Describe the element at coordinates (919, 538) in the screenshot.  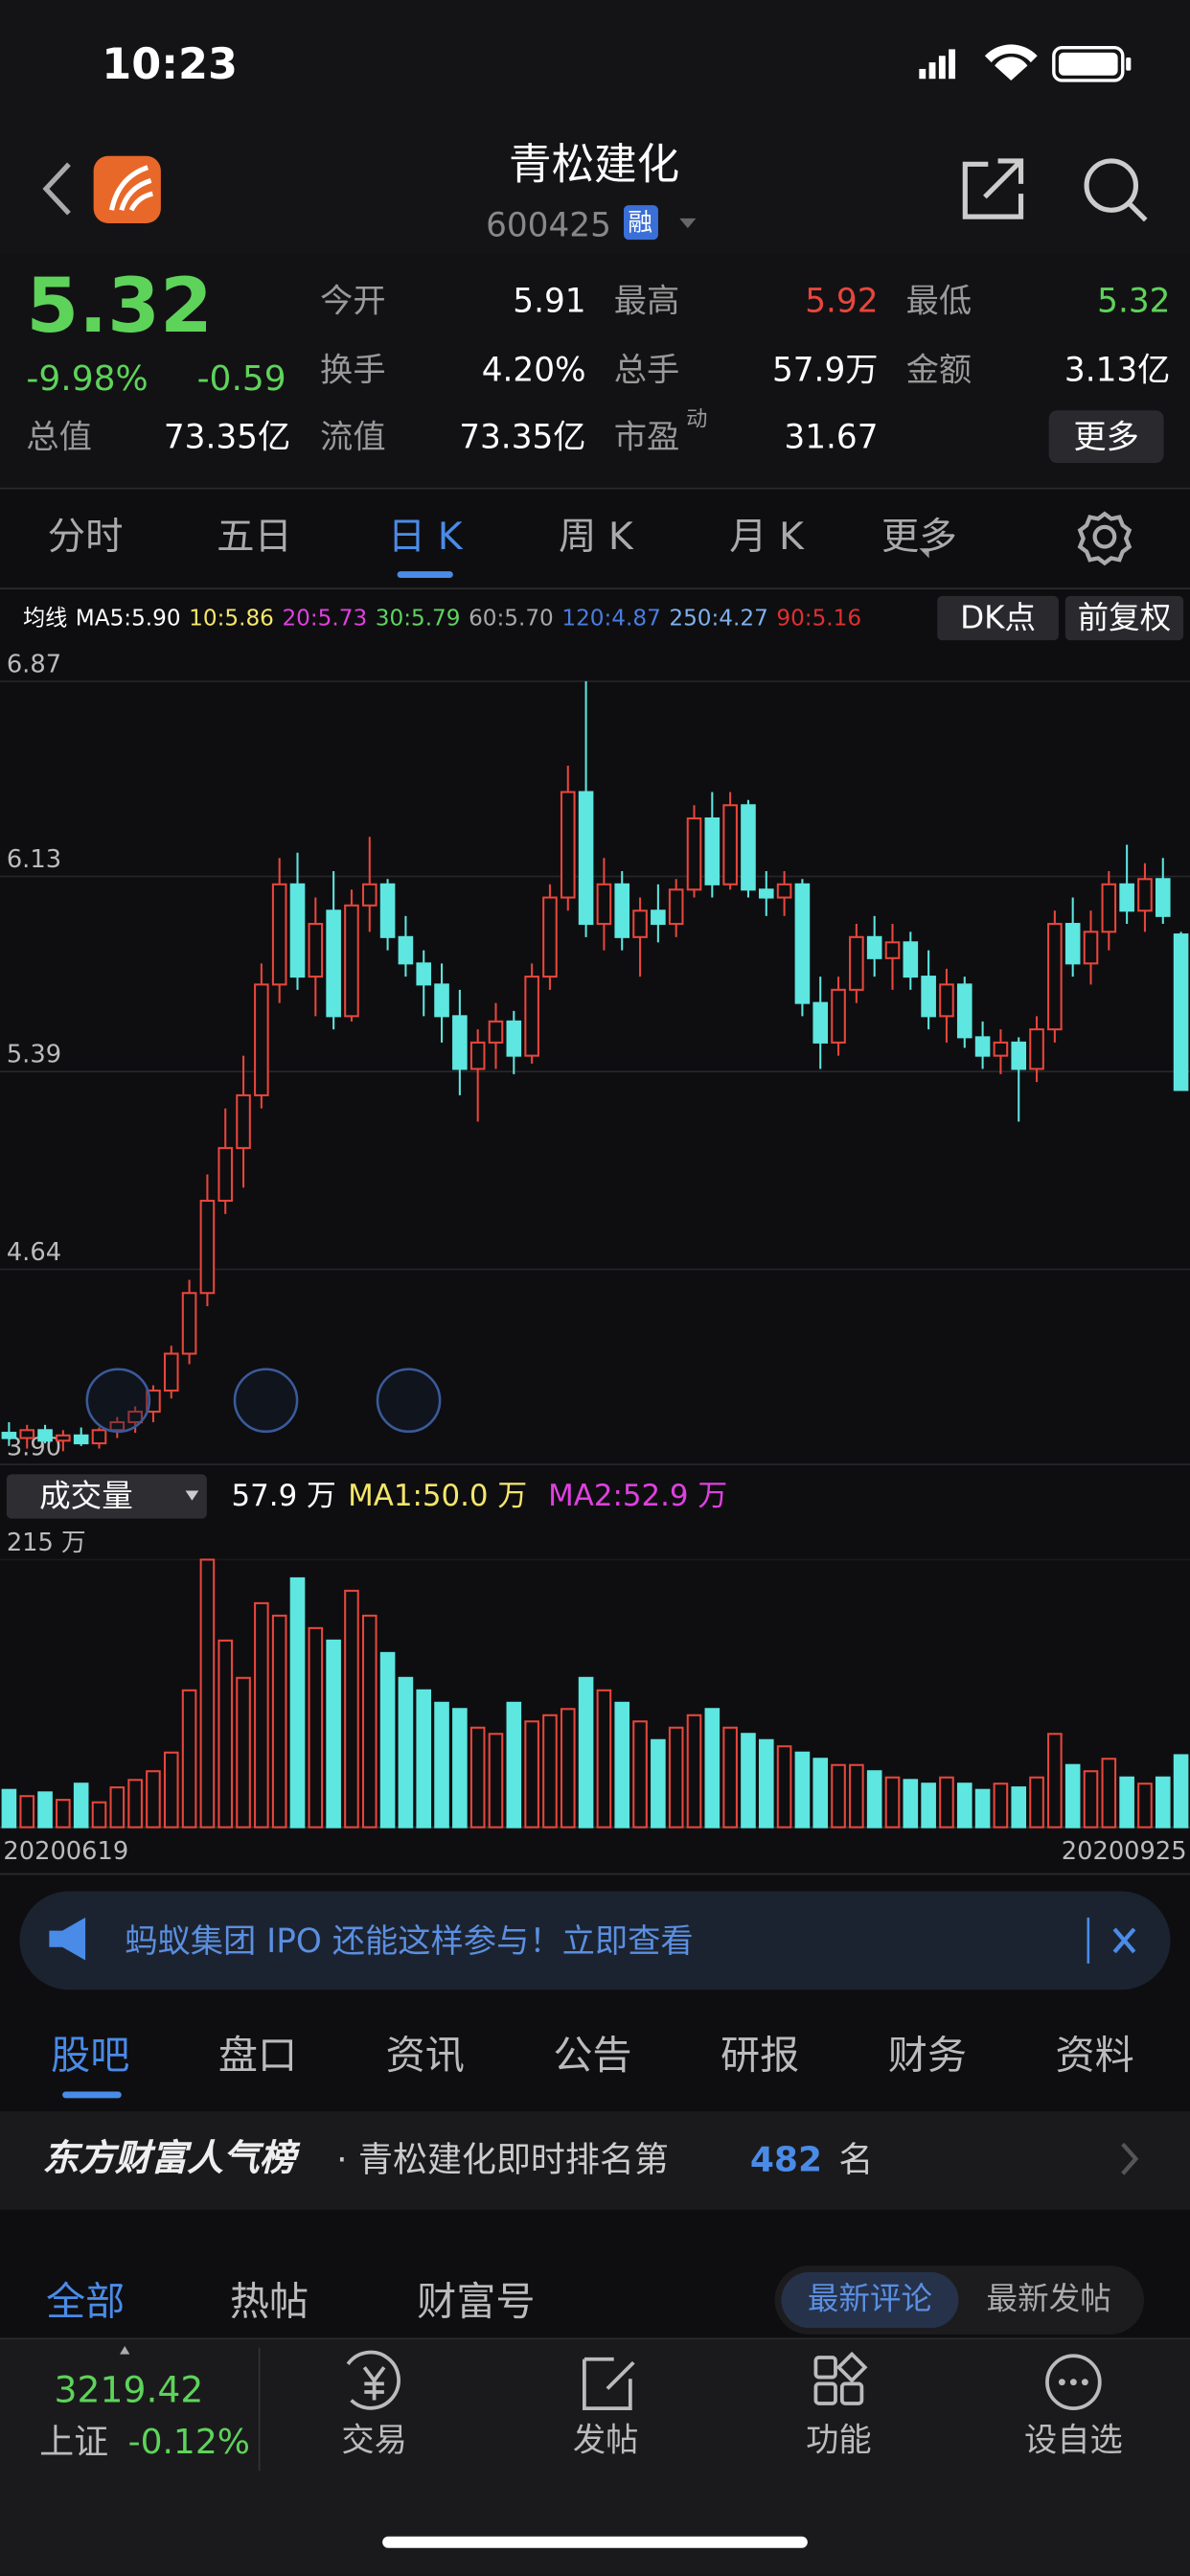
I see `period-tab: 更多` at that location.